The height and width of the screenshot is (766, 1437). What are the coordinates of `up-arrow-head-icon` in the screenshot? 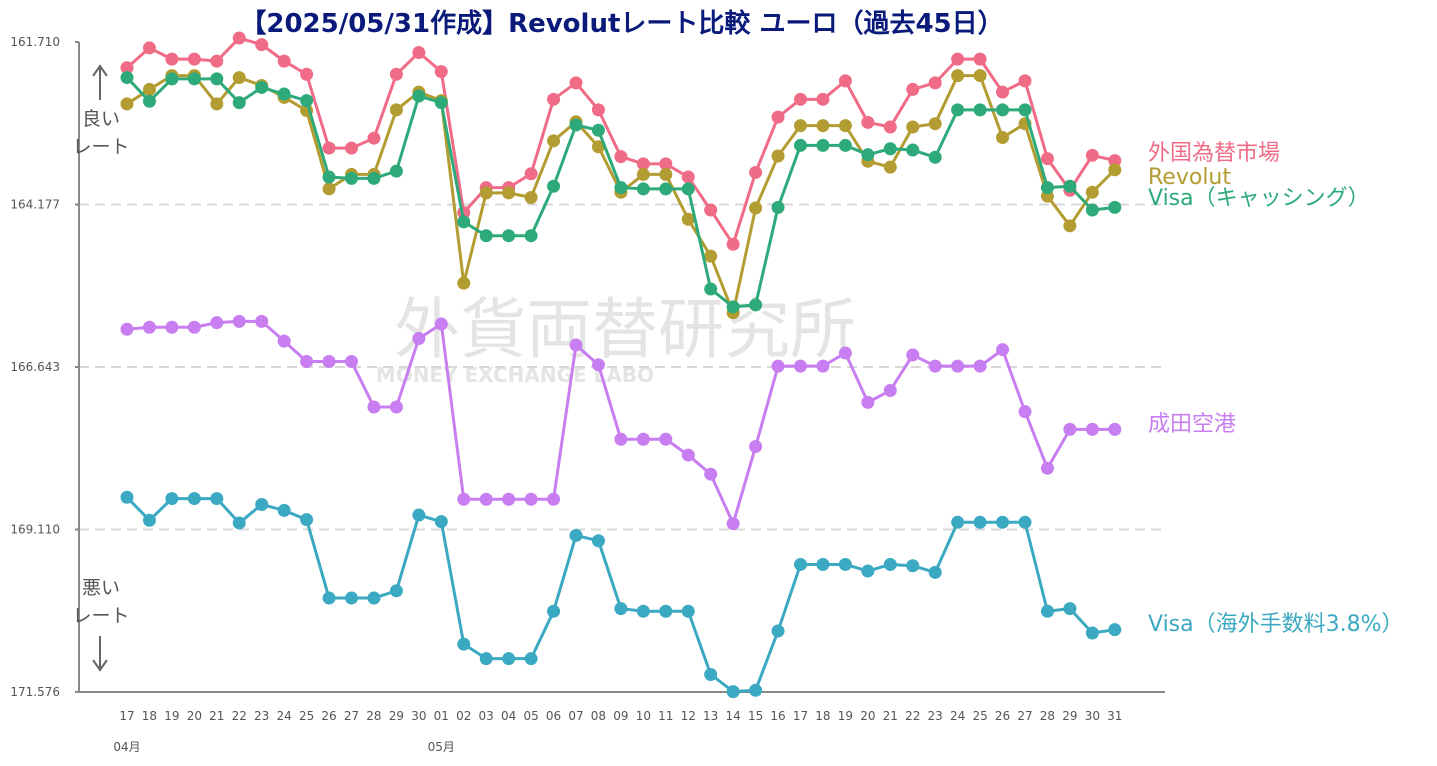 It's located at (100, 70).